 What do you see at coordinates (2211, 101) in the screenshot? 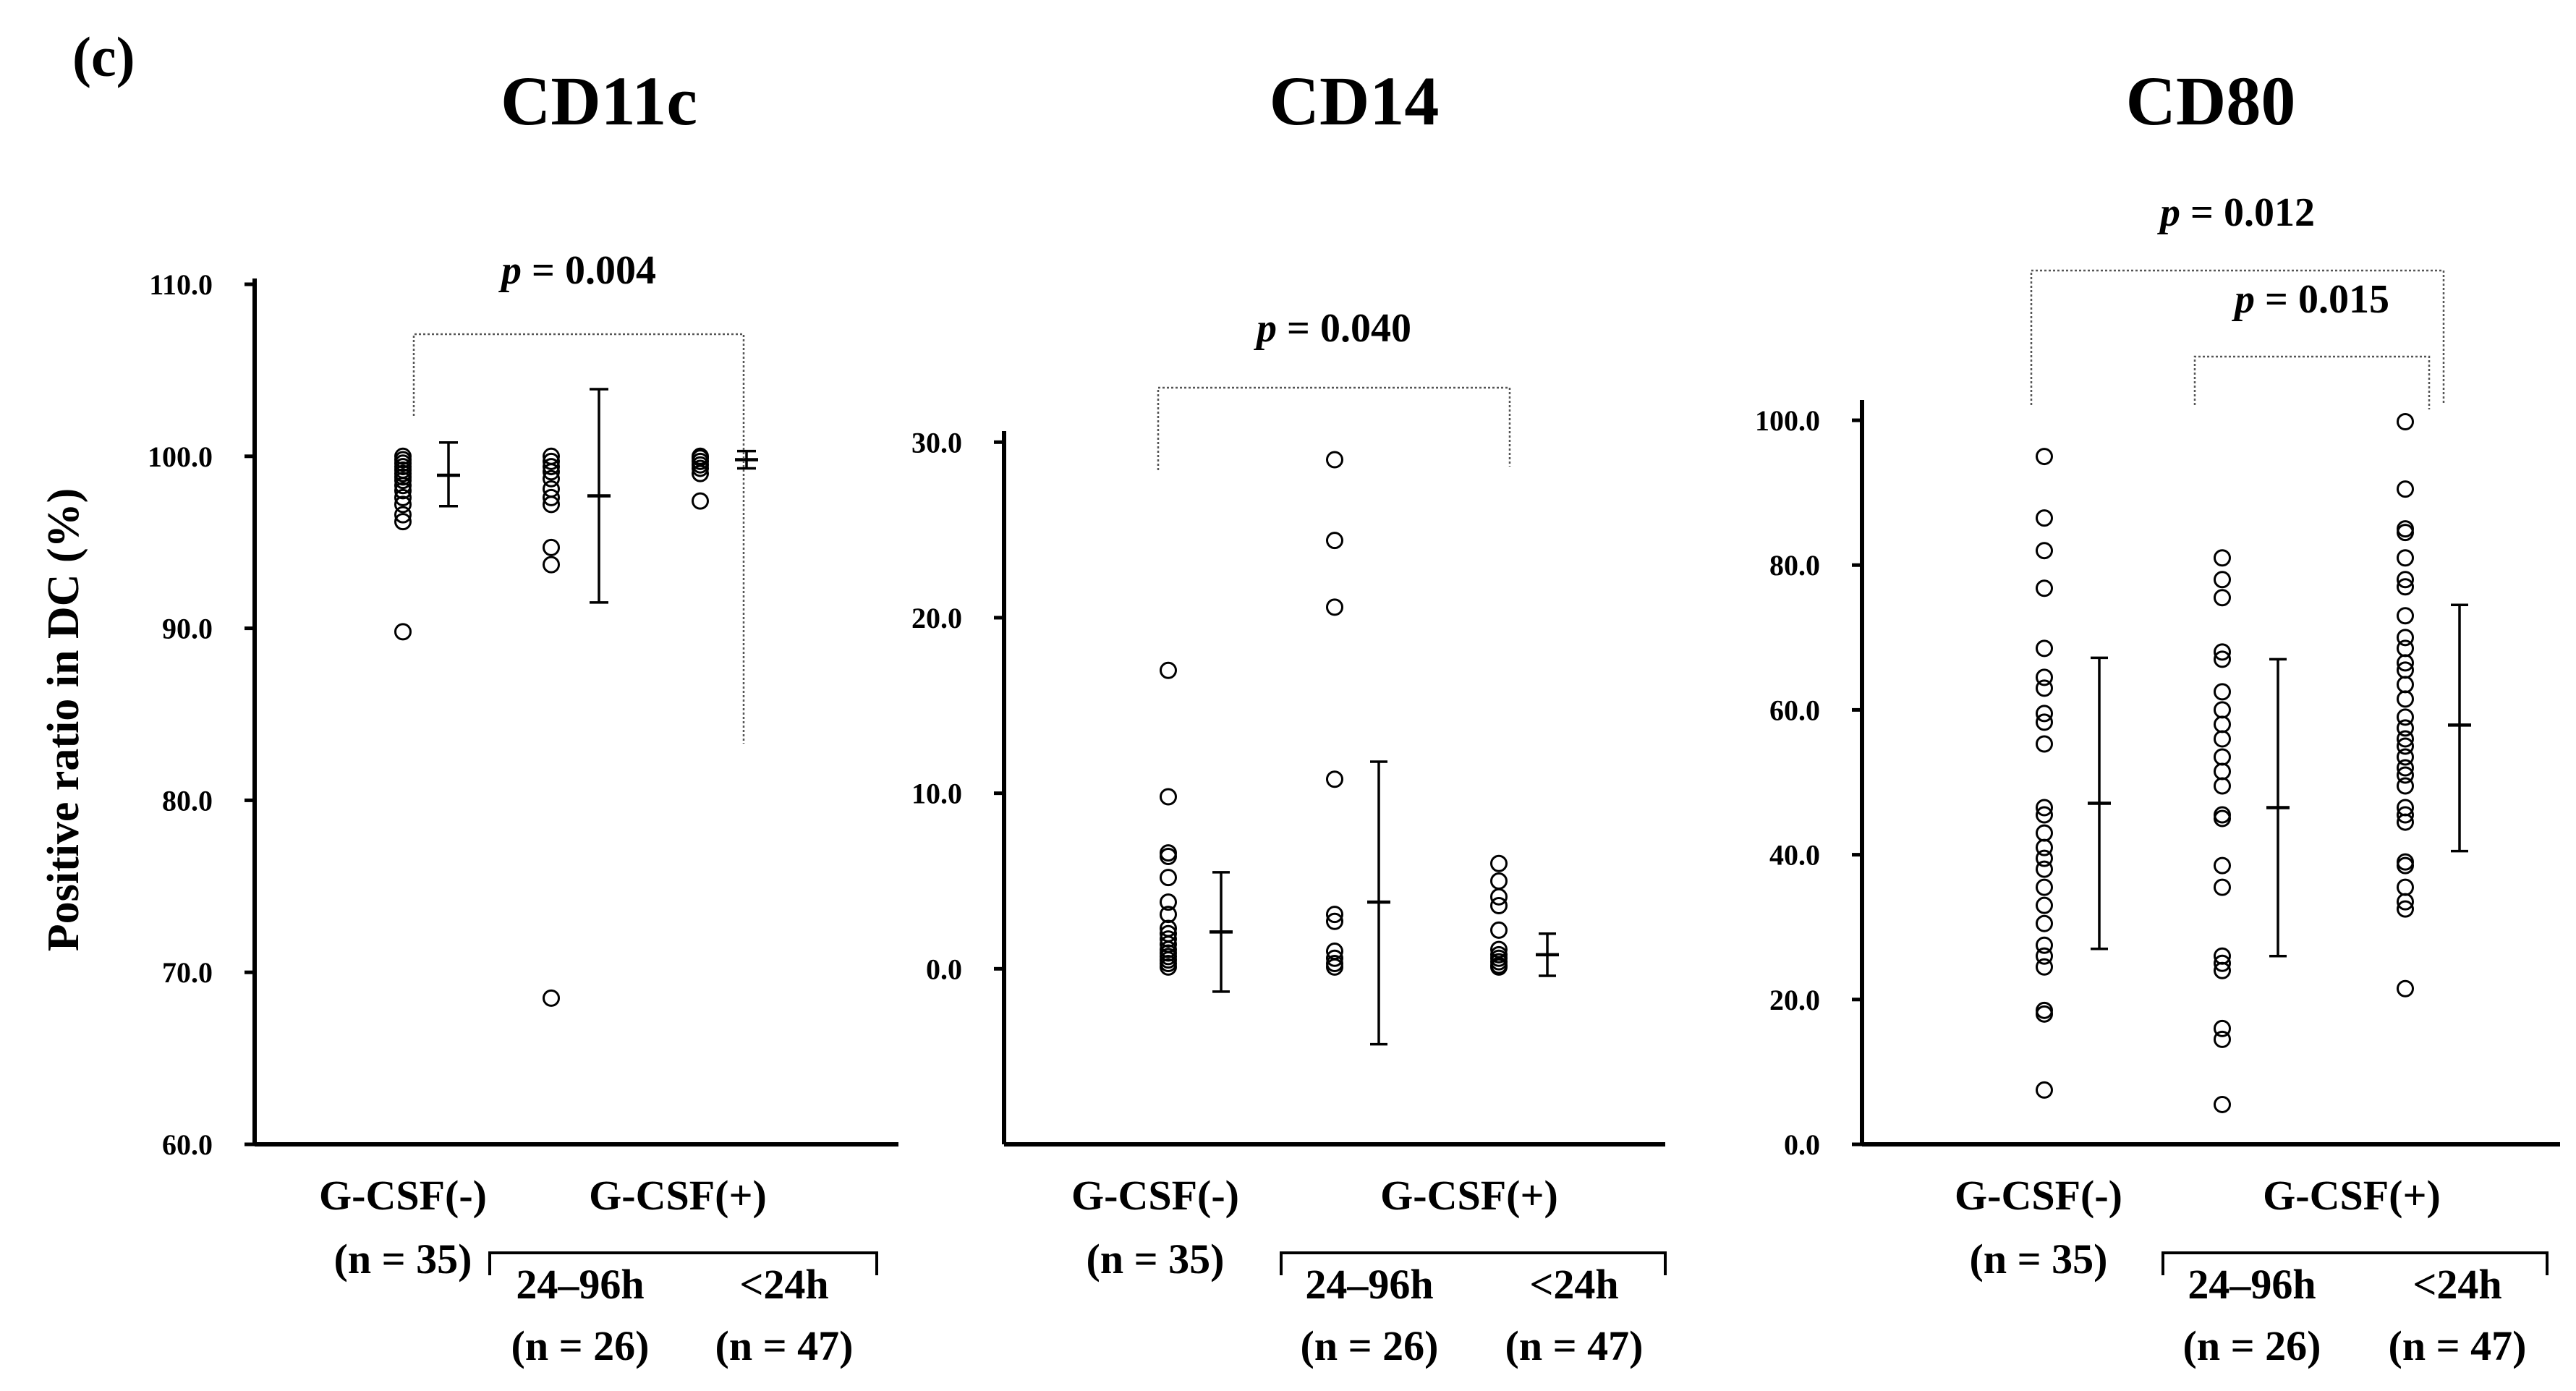
I see `chart-title: CD80` at bounding box center [2211, 101].